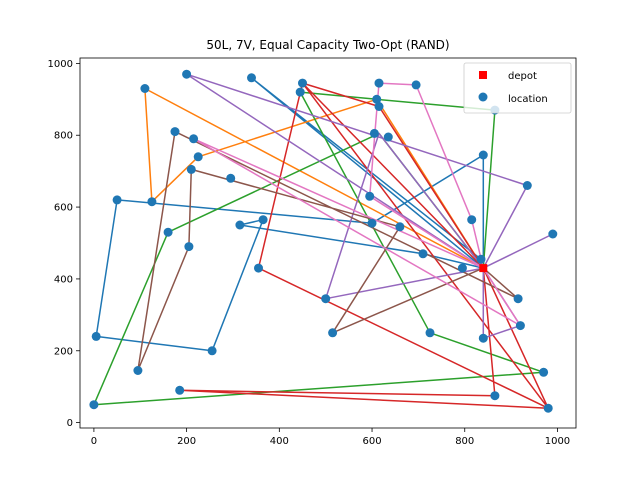 Image resolution: width=640 pixels, height=480 pixels. I want to click on y-tick-label: 1000, so click(60, 64).